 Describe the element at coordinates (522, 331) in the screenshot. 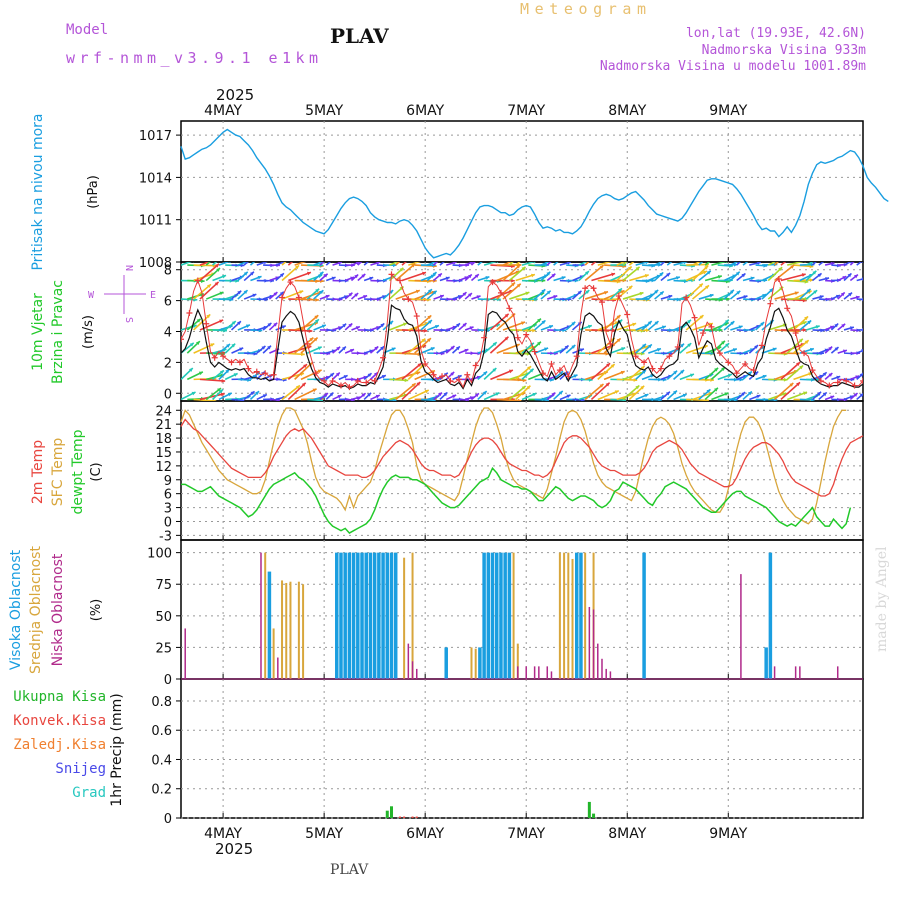

I see `gust-line` at that location.